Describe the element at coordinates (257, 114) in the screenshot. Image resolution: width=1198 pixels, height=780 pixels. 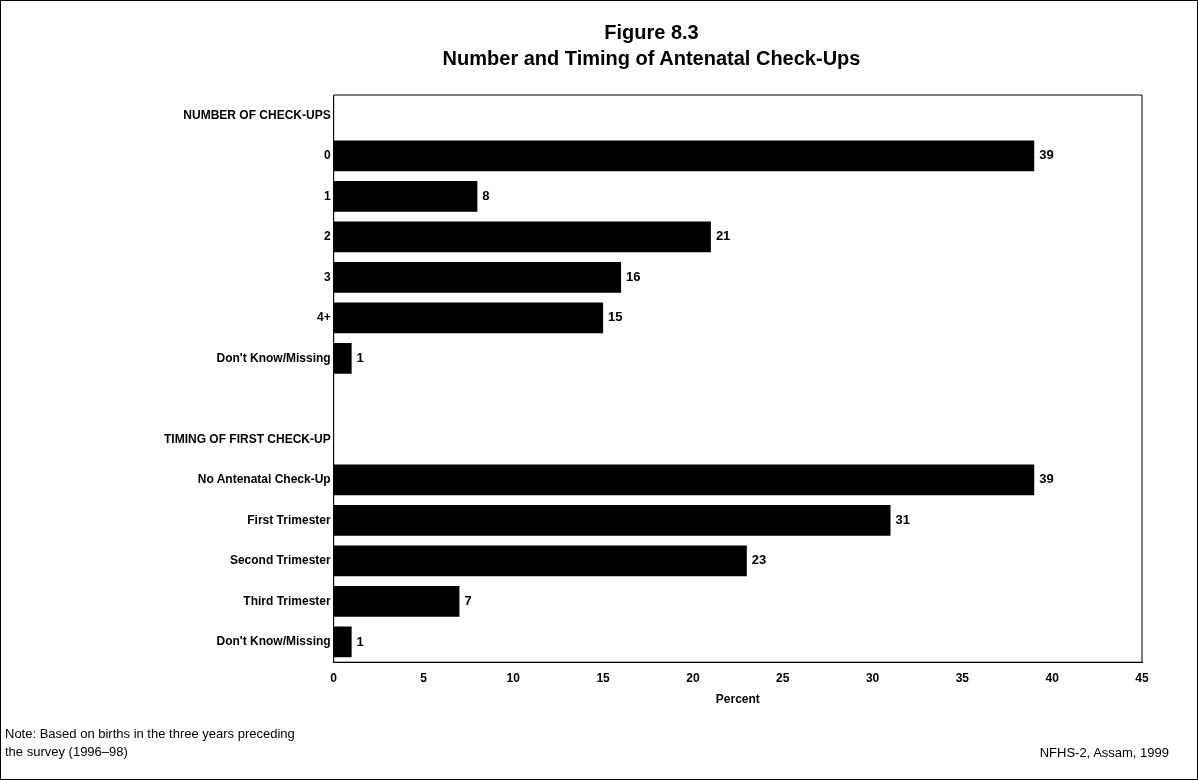
I see `y-tick-label: NUMBER OF CHECK-UPS` at that location.